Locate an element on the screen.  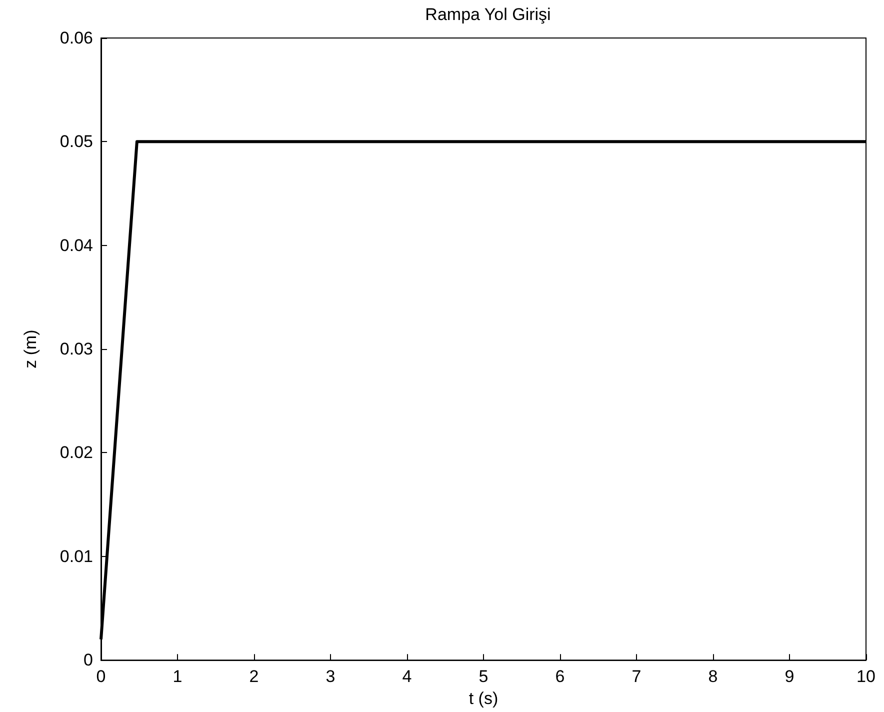
y-tick-label: 0.03 is located at coordinates (76, 349).